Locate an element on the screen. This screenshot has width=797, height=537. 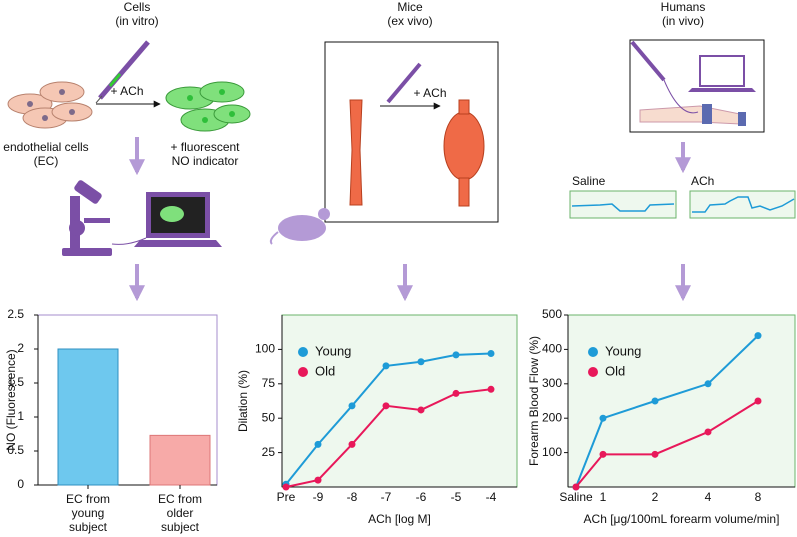
y-tick-label: 25 is located at coordinates (269, 452).